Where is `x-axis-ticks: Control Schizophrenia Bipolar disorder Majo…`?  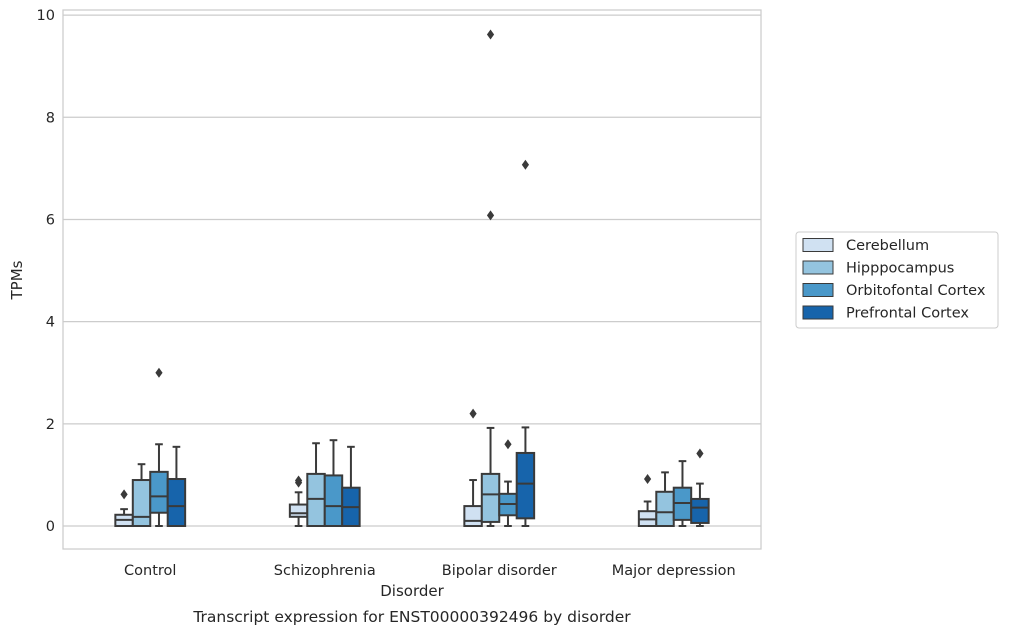
x-axis-ticks: Control Schizophrenia Bipolar disorder Majo… is located at coordinates (430, 571).